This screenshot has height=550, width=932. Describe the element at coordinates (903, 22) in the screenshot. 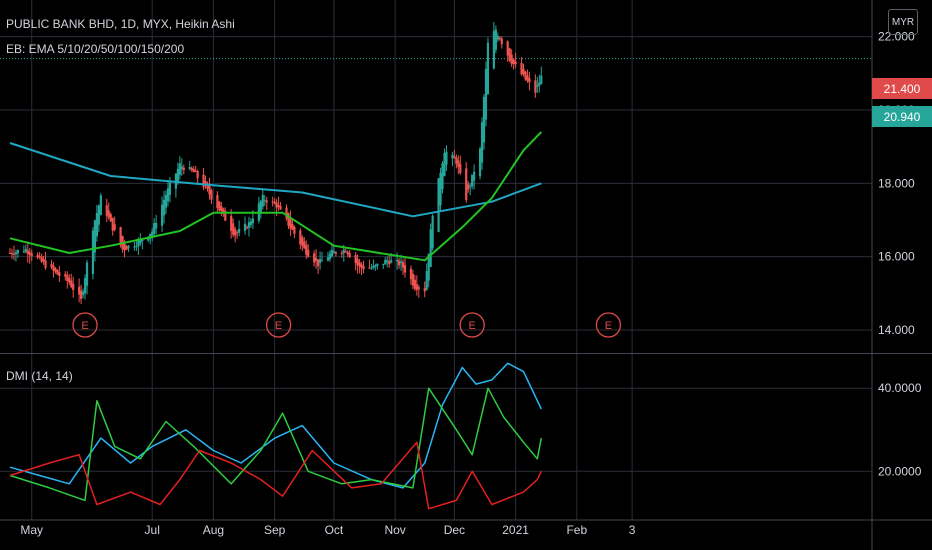

I see `currency-button: MYR` at that location.